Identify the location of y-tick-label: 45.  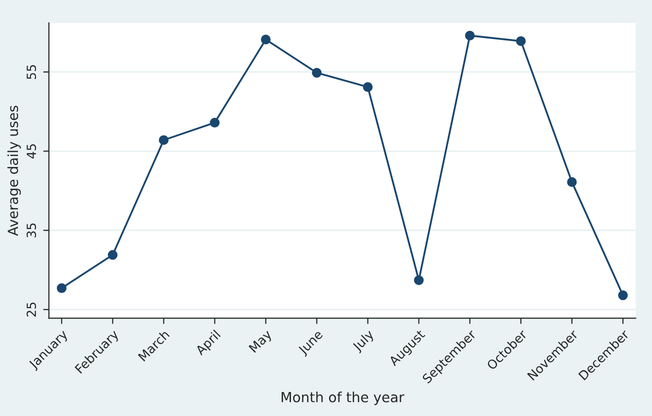
(31, 151).